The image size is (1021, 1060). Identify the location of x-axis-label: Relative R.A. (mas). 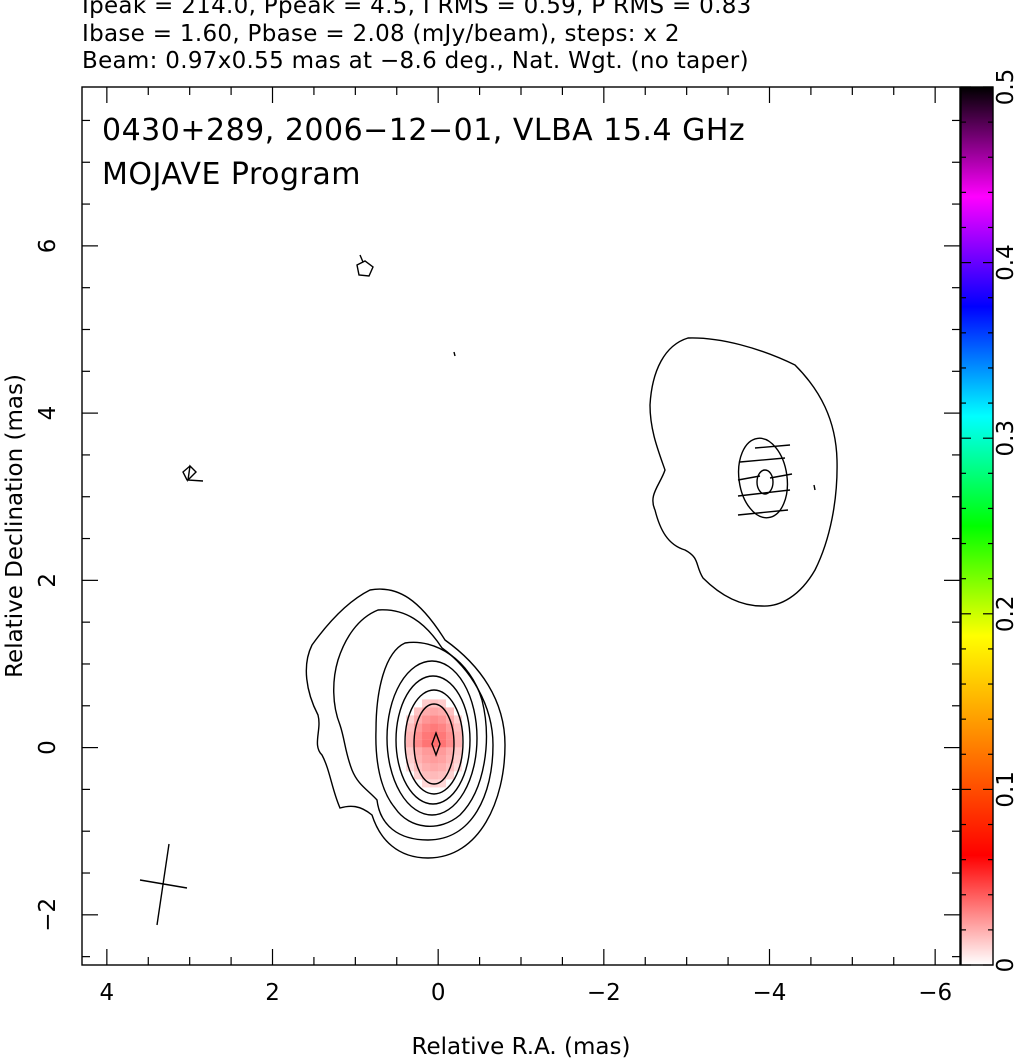
(521, 1047).